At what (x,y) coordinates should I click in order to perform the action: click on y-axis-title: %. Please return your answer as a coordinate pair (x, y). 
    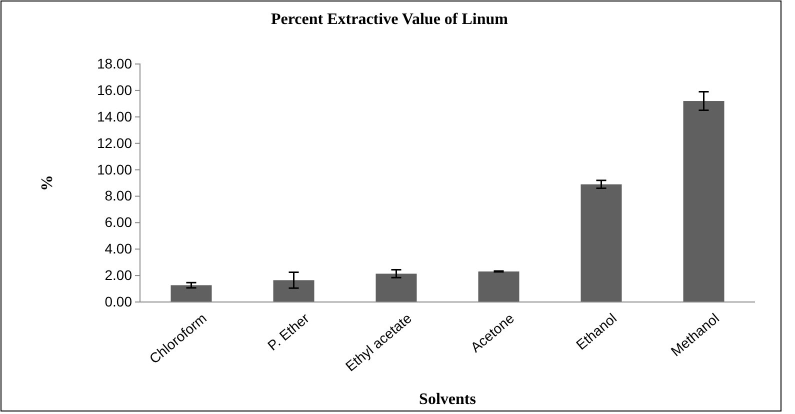
    Looking at the image, I should click on (47, 183).